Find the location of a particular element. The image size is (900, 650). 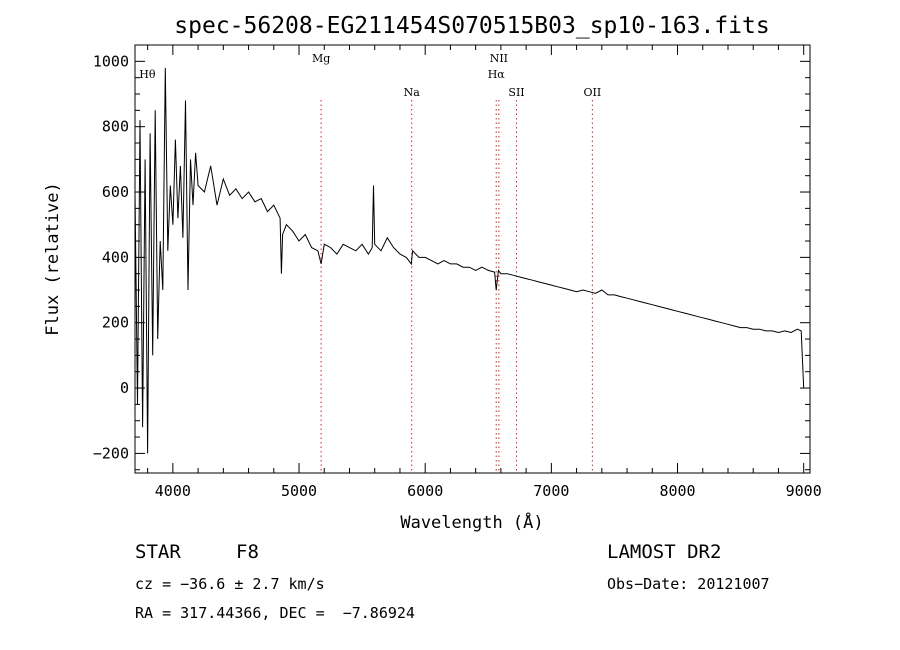

redshift-cz: cz = −36.6 ± 2.7 km/s is located at coordinates (230, 584).